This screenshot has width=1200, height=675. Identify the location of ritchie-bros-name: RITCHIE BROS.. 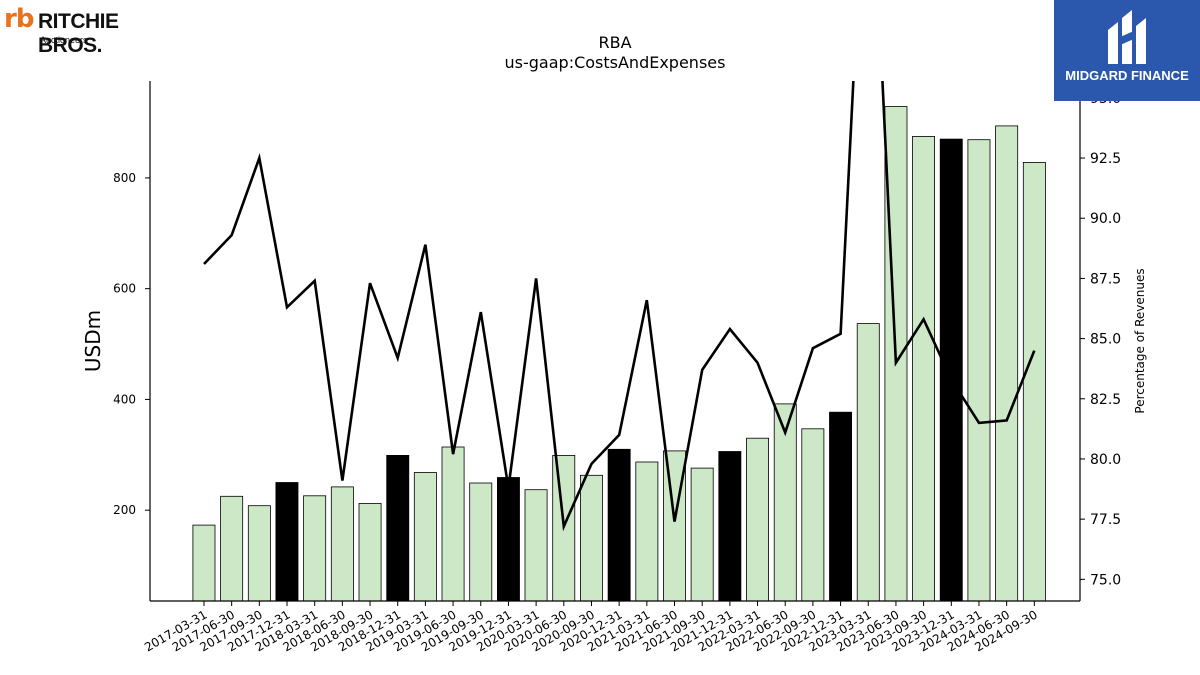
(78, 33).